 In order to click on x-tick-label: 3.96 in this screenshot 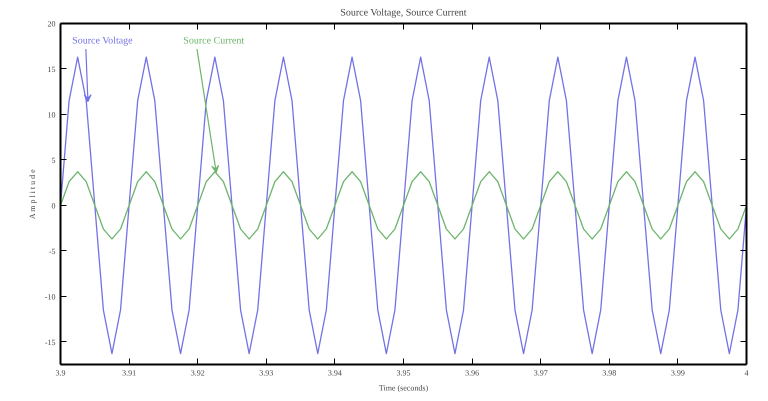, I will do `click(472, 373)`.